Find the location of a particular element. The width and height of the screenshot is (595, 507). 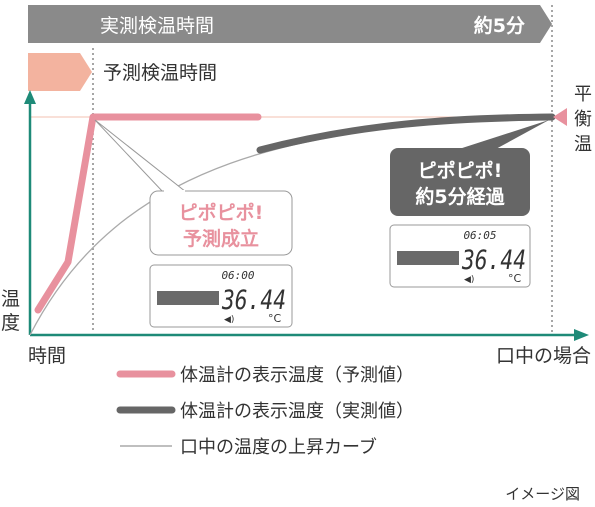

legend-label-measured: 体温計の表示温度（実測値） is located at coordinates (297, 411).